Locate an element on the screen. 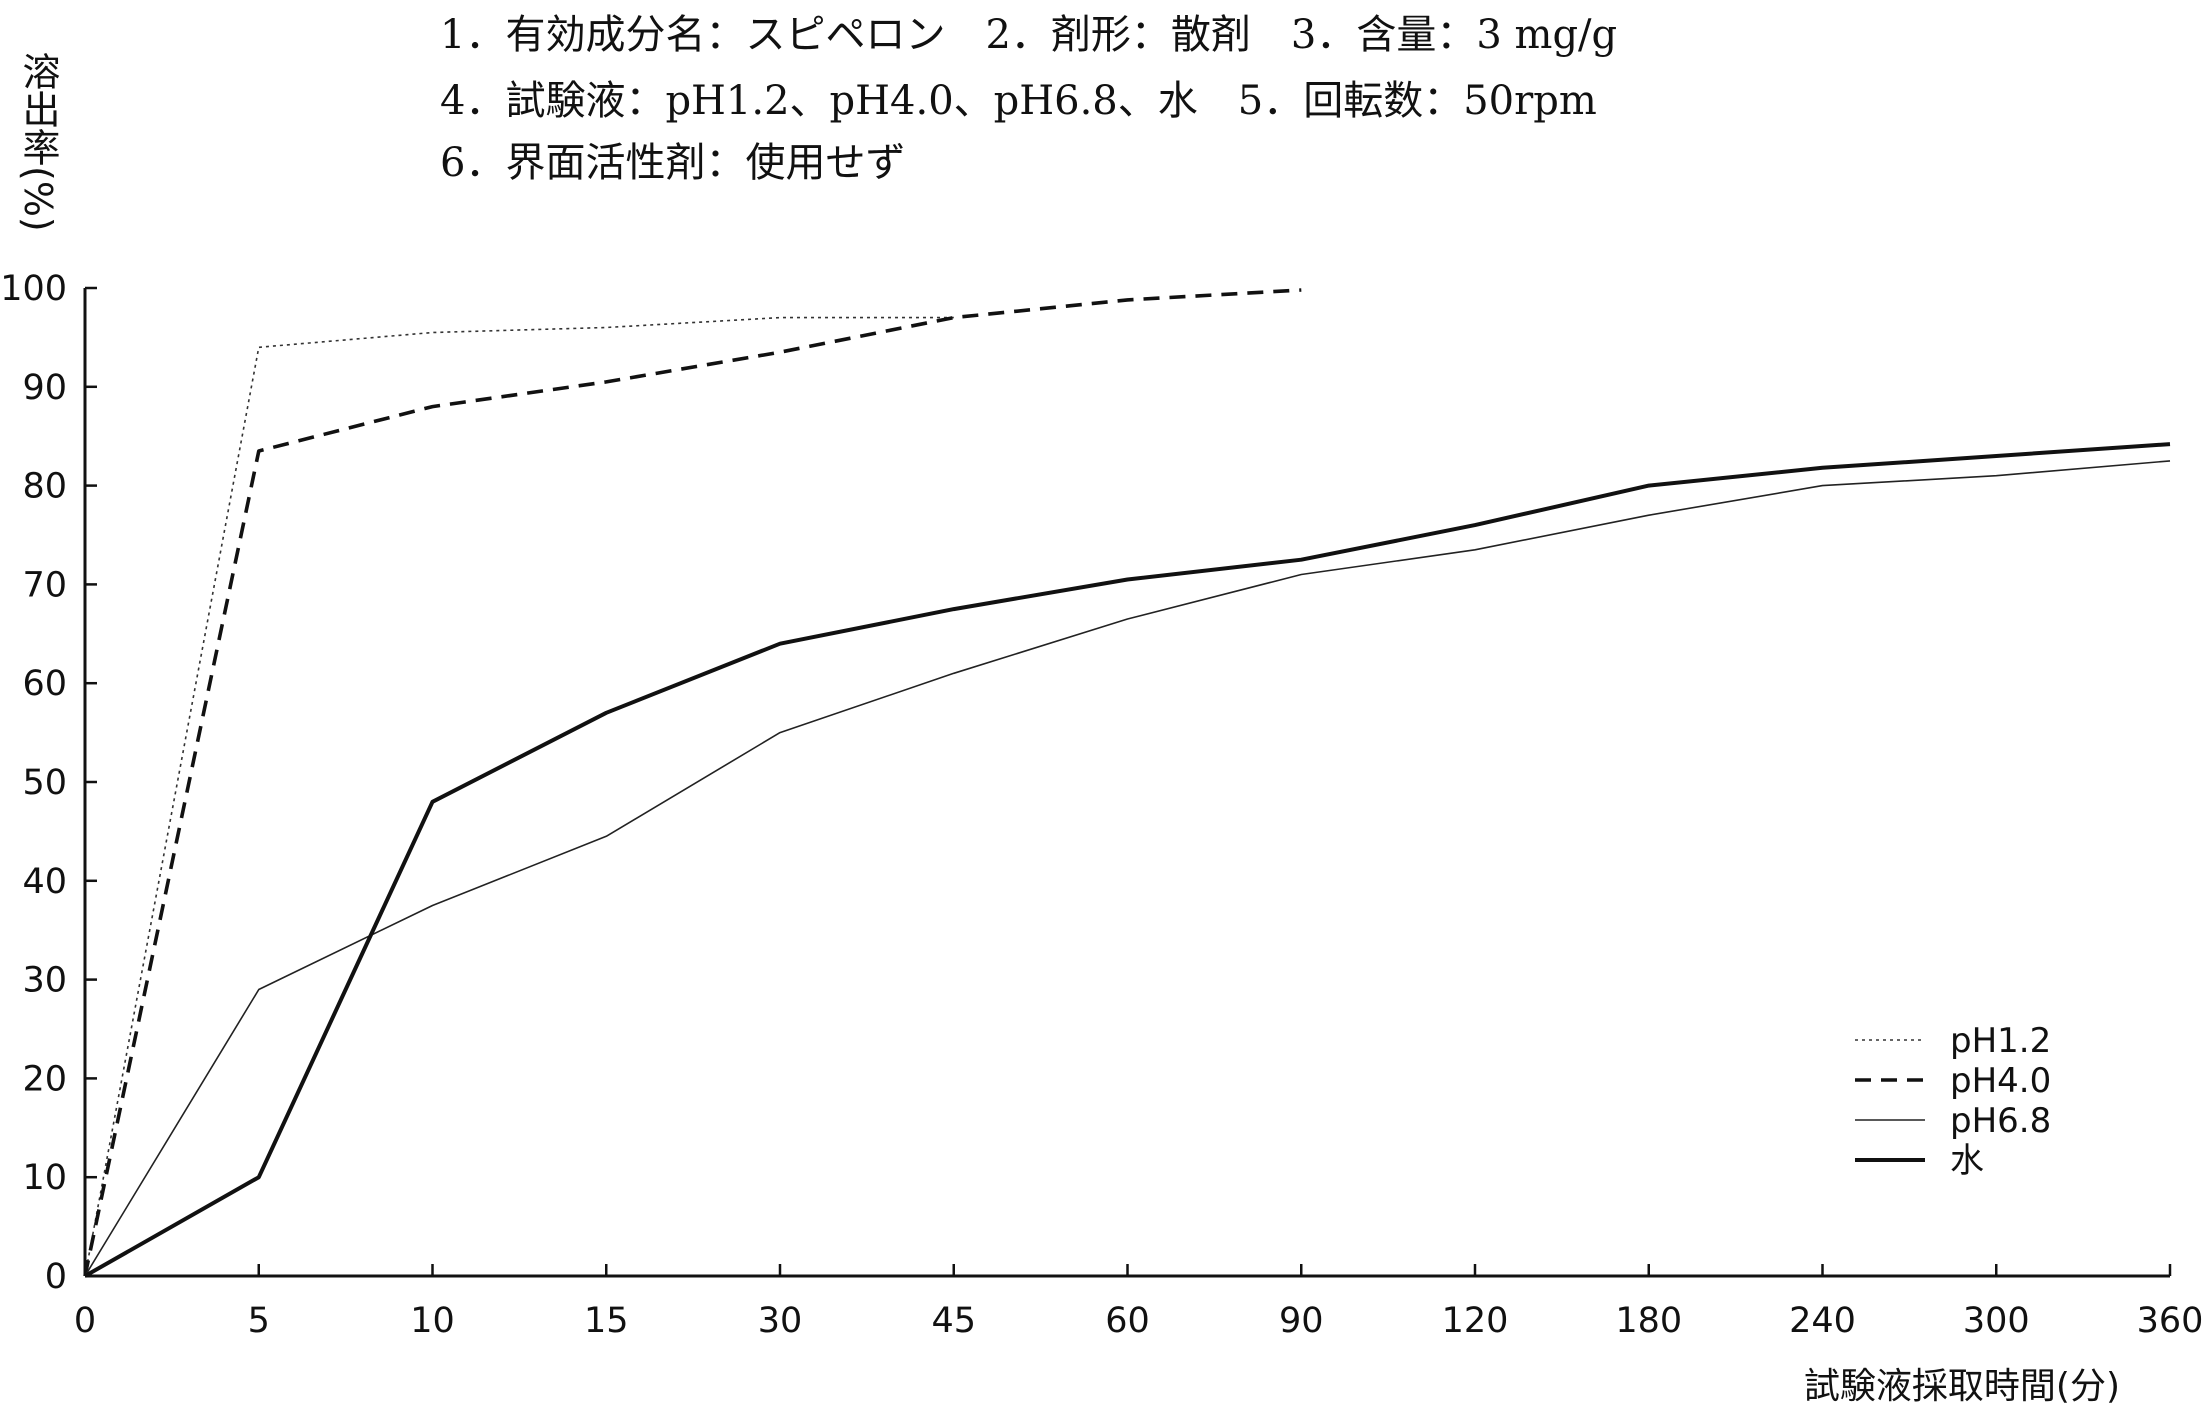 The height and width of the screenshot is (1417, 2206). y-tick-label: 70 is located at coordinates (44, 585).